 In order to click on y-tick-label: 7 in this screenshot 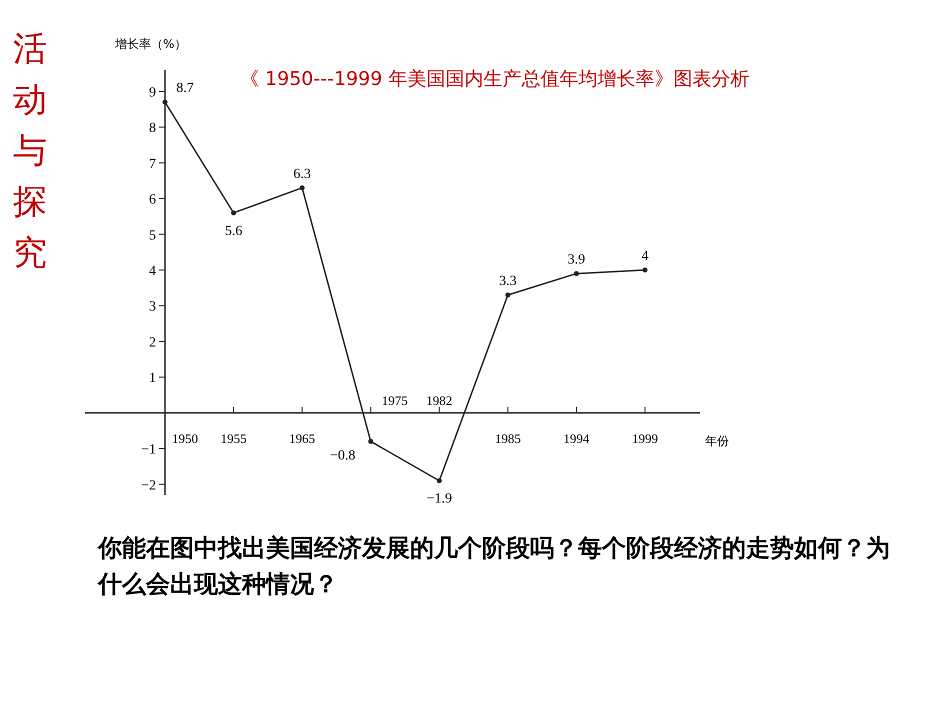, I will do `click(152, 164)`.